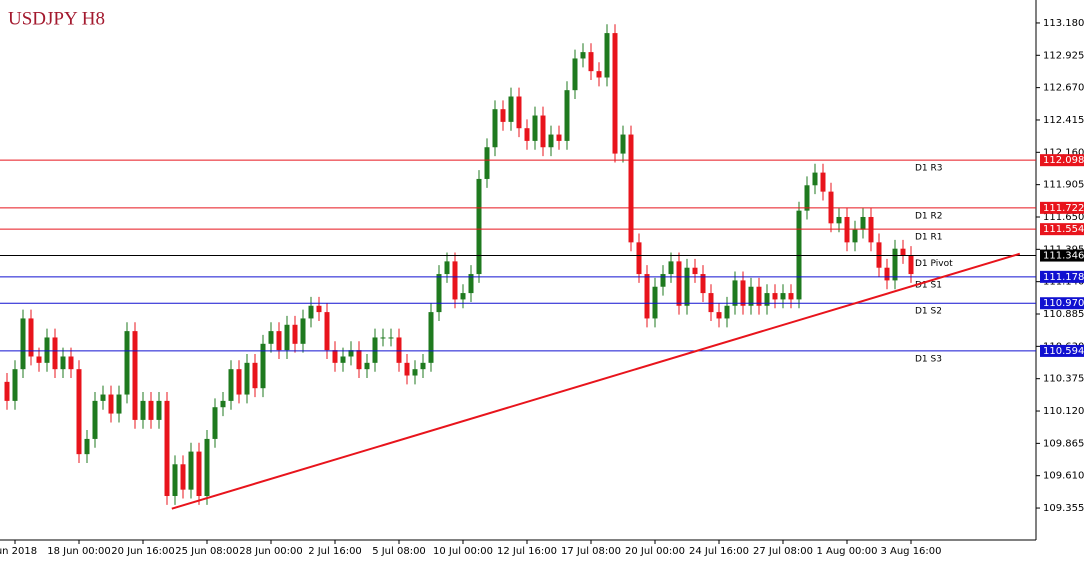 This screenshot has height=561, width=1087. I want to click on y-tick-label: 112.670, so click(1063, 88).